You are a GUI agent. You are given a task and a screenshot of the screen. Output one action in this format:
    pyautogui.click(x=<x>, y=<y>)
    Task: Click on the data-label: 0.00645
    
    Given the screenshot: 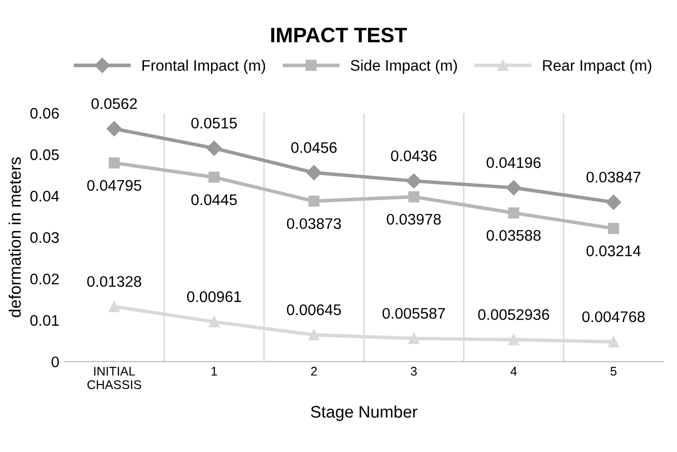 What is the action you would take?
    pyautogui.click(x=313, y=310)
    